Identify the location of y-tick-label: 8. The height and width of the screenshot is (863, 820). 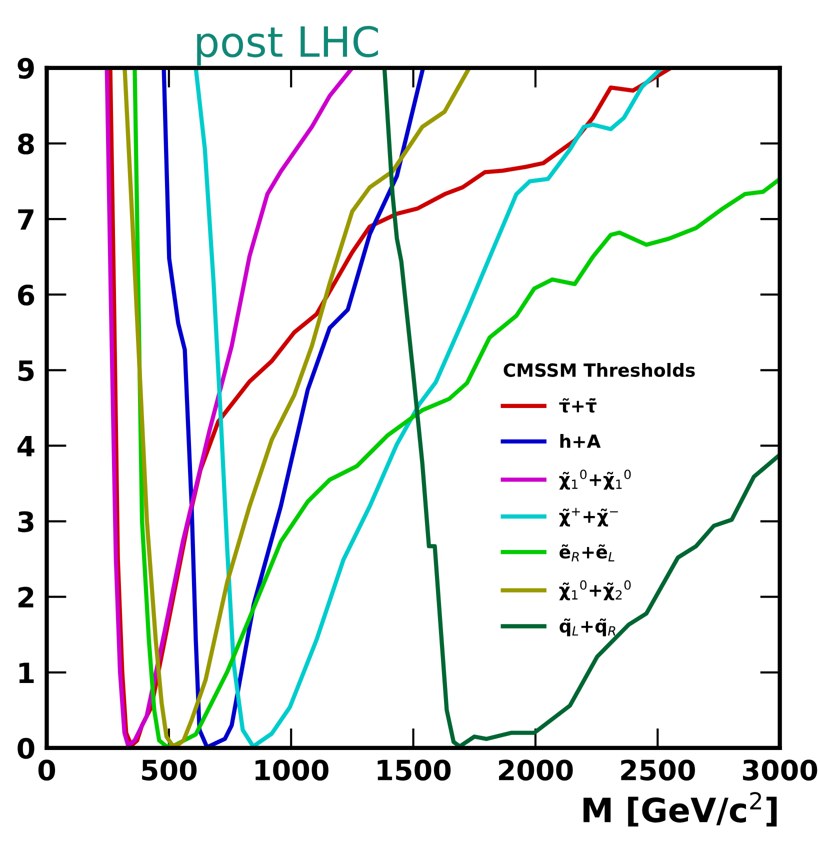
(26, 143).